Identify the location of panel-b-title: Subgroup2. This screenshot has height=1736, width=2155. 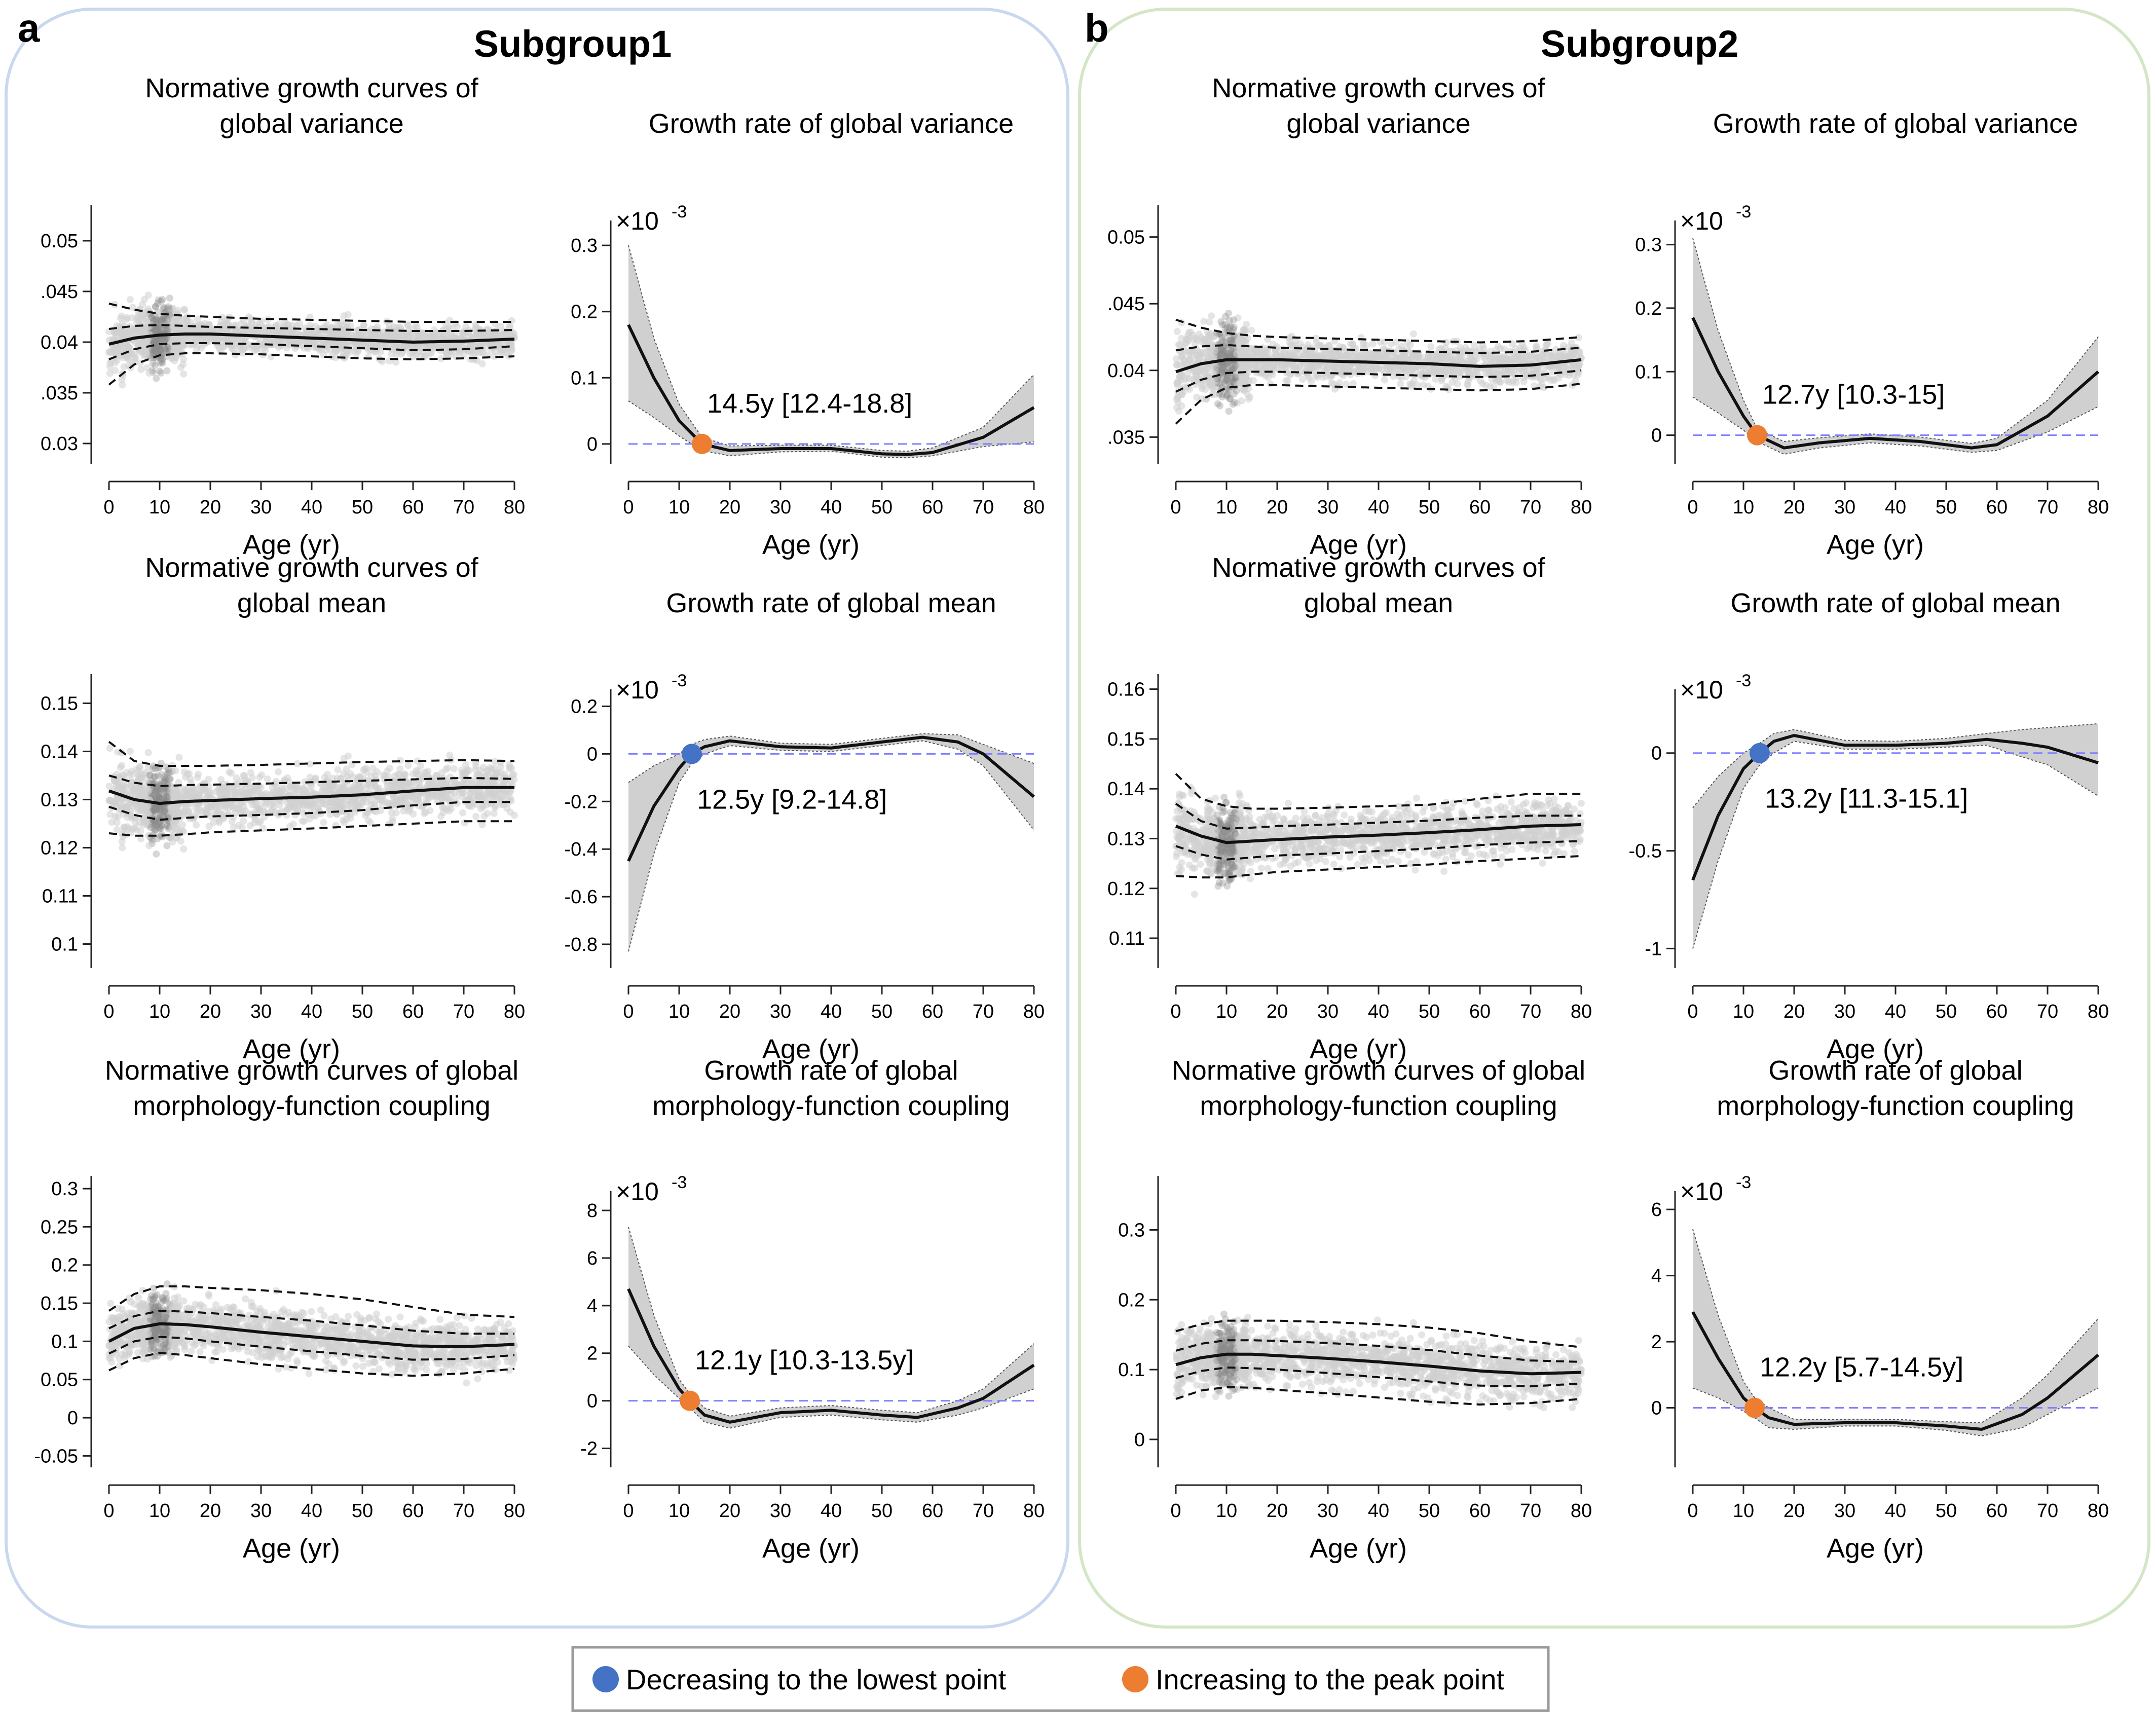
(1640, 44).